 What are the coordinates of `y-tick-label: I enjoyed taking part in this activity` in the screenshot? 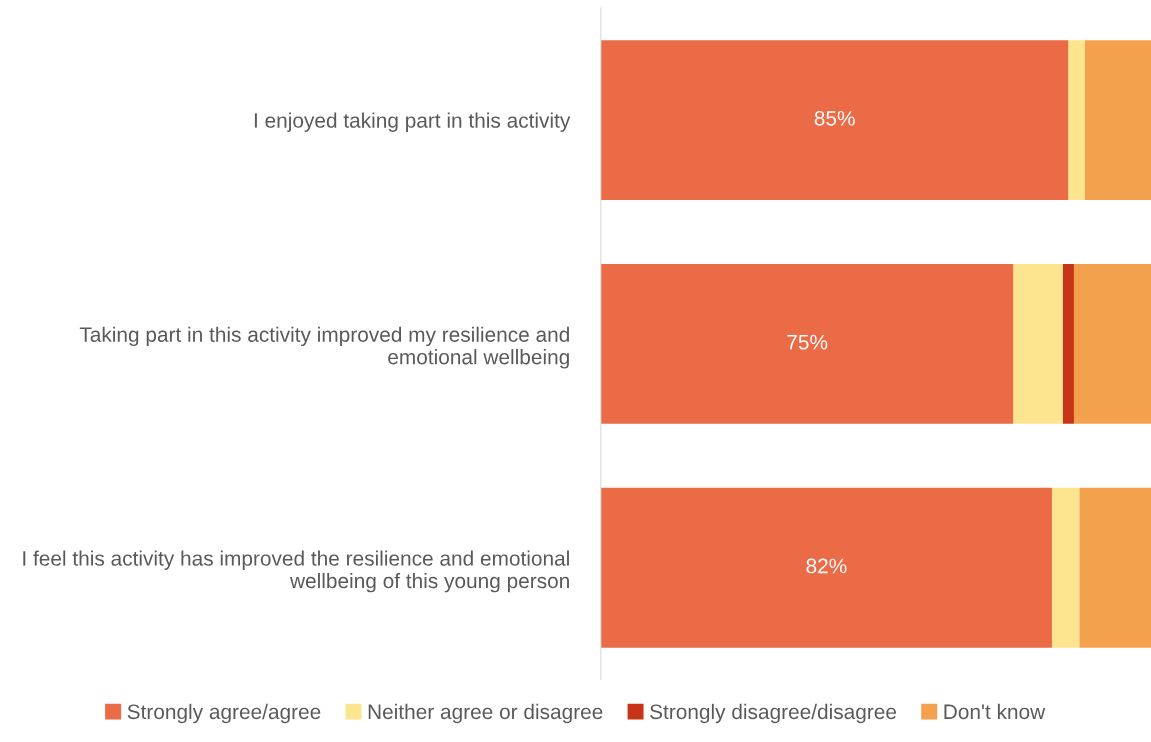 It's located at (412, 122).